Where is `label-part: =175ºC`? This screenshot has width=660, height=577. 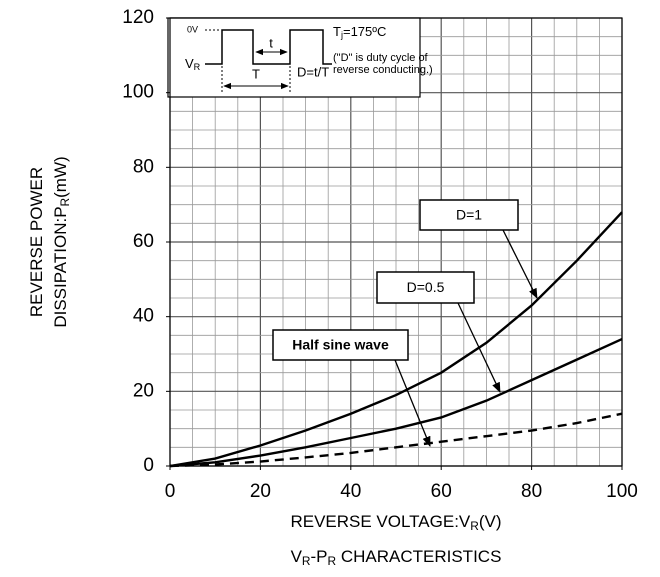
label-part: =175ºC is located at coordinates (364, 31).